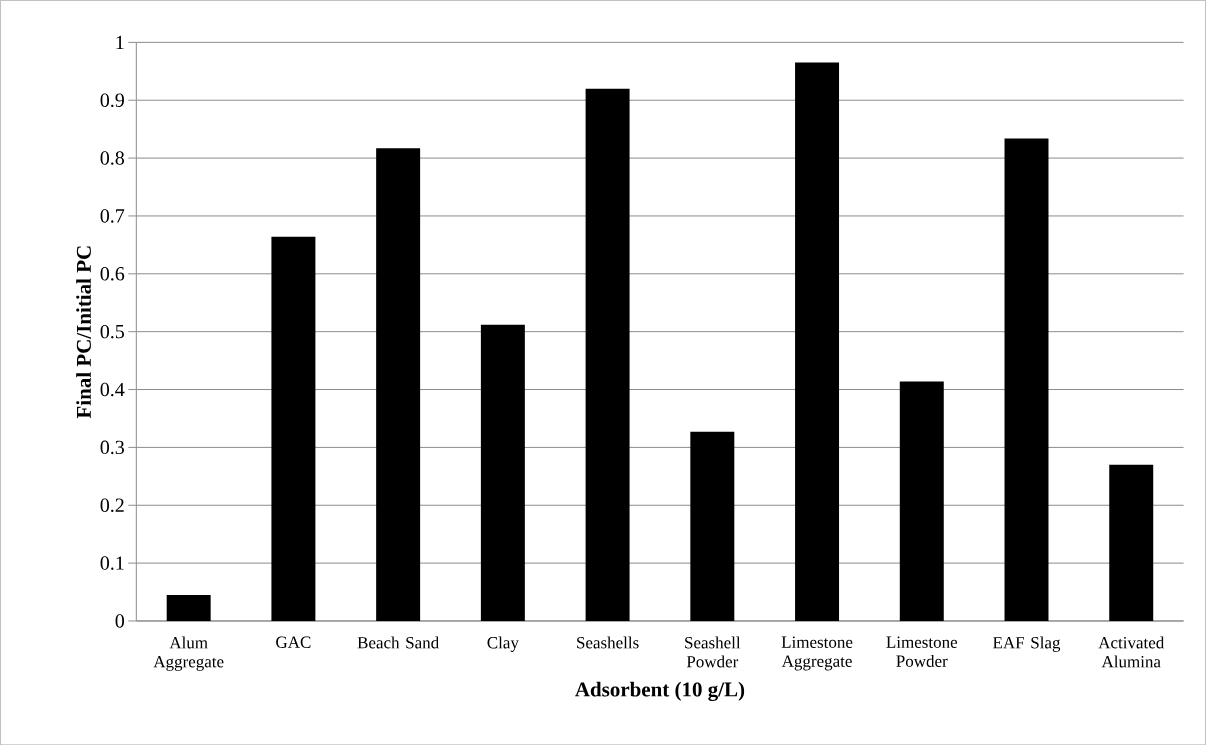  I want to click on x-tick-label: Alum Aggregate, so click(188, 653).